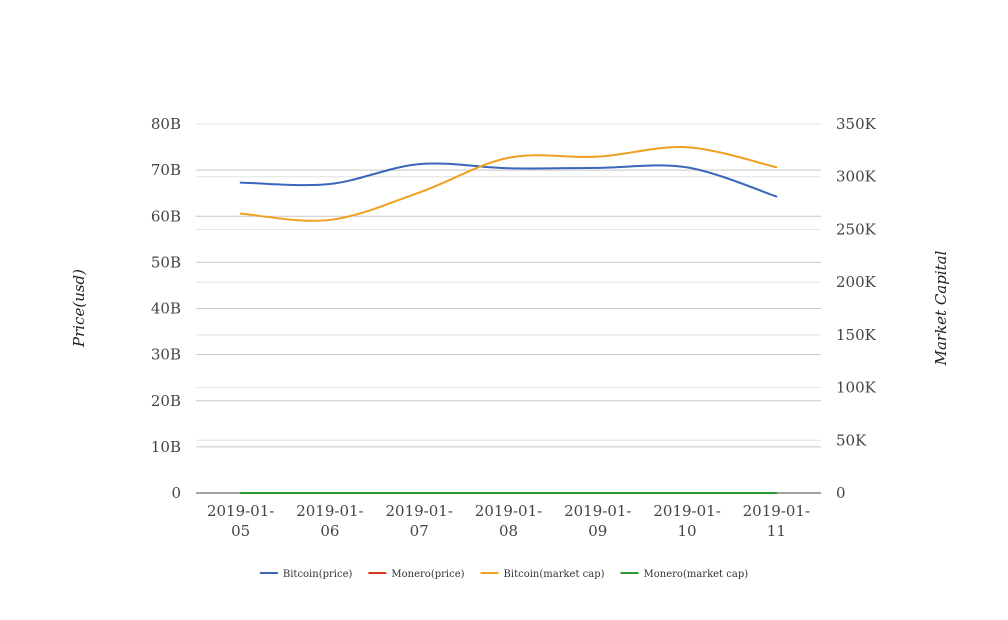 This screenshot has width=1008, height=620. What do you see at coordinates (166, 170) in the screenshot?
I see `y-left-tick-label: 70B` at bounding box center [166, 170].